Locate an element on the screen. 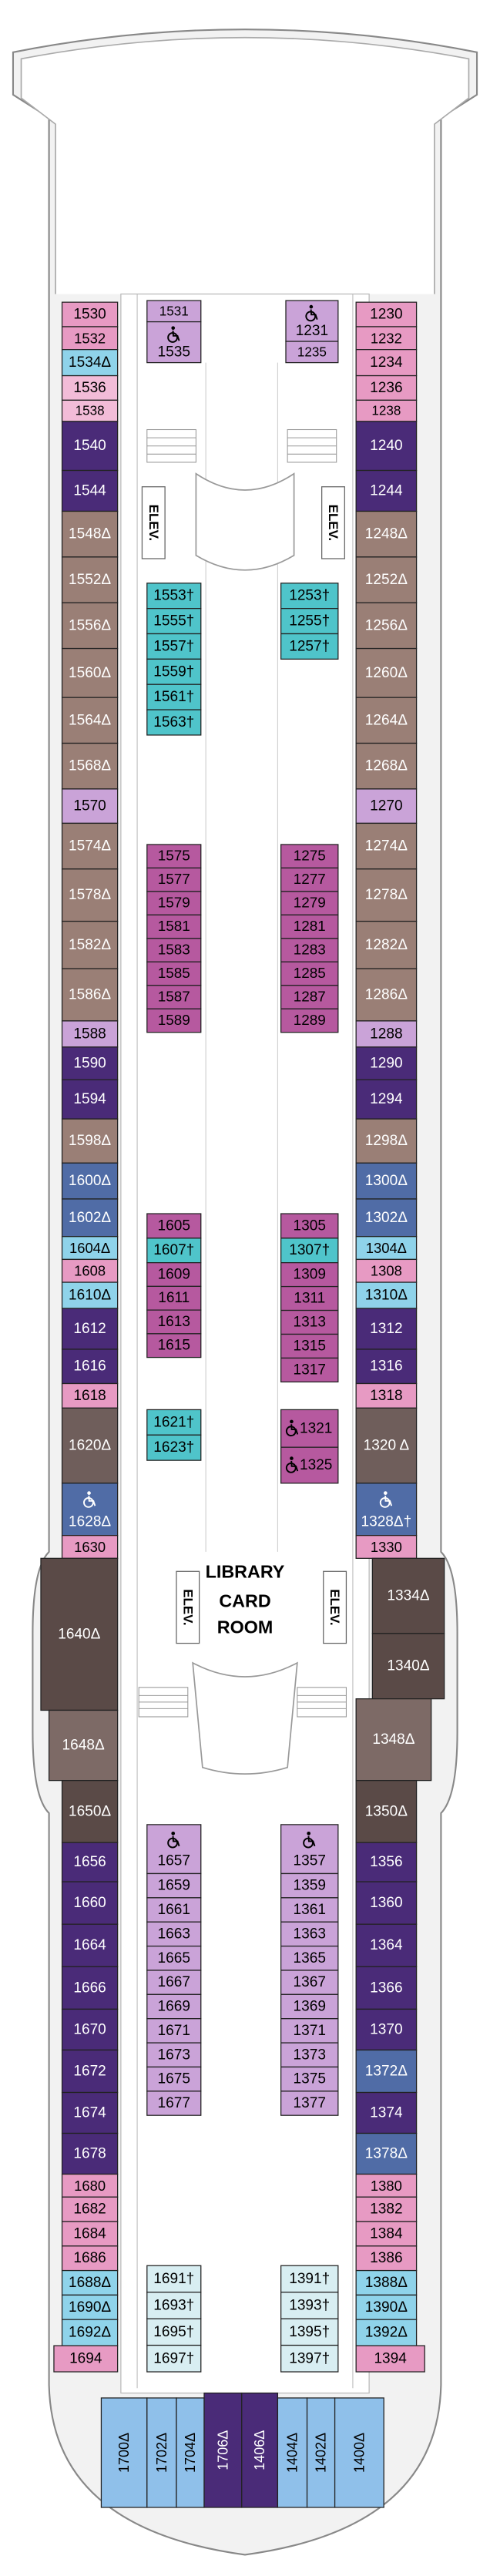 The width and height of the screenshot is (490, 2576). cabin-label: 1372Δ is located at coordinates (387, 2071).